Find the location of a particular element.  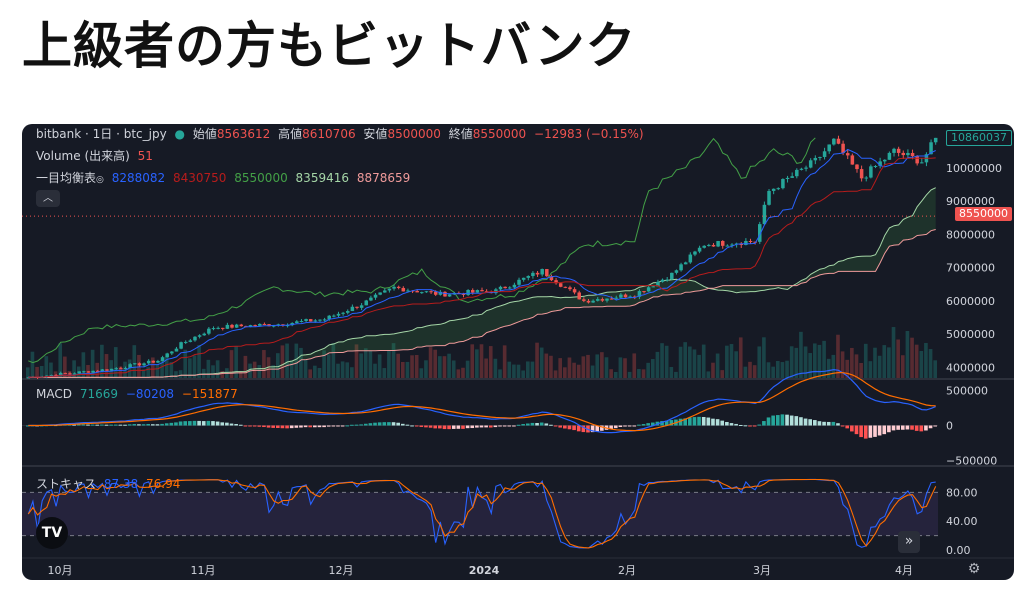

macd-hist-value: −151877 is located at coordinates (209, 394).